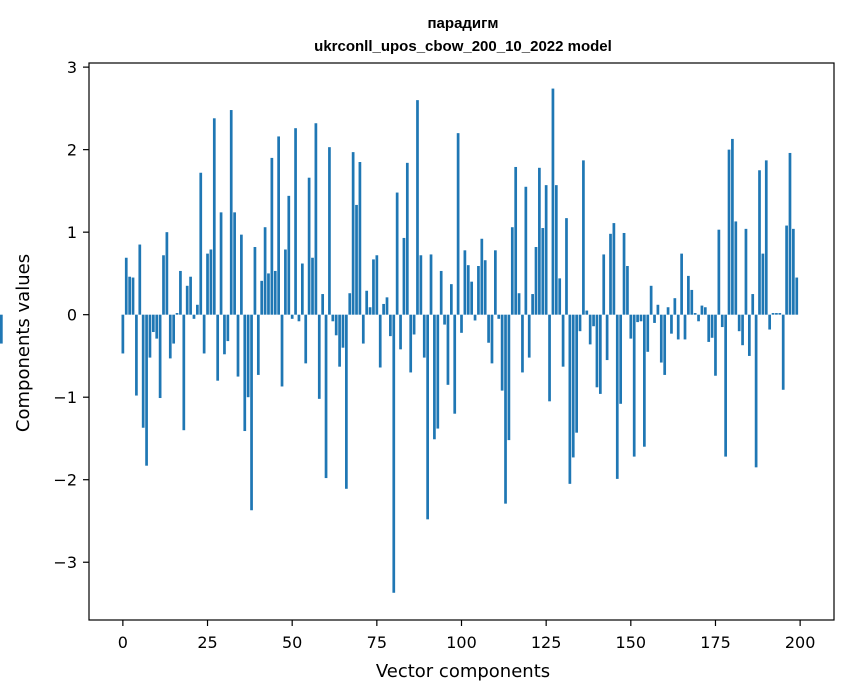 The height and width of the screenshot is (696, 847). I want to click on x-tick-label: 25, so click(207, 642).